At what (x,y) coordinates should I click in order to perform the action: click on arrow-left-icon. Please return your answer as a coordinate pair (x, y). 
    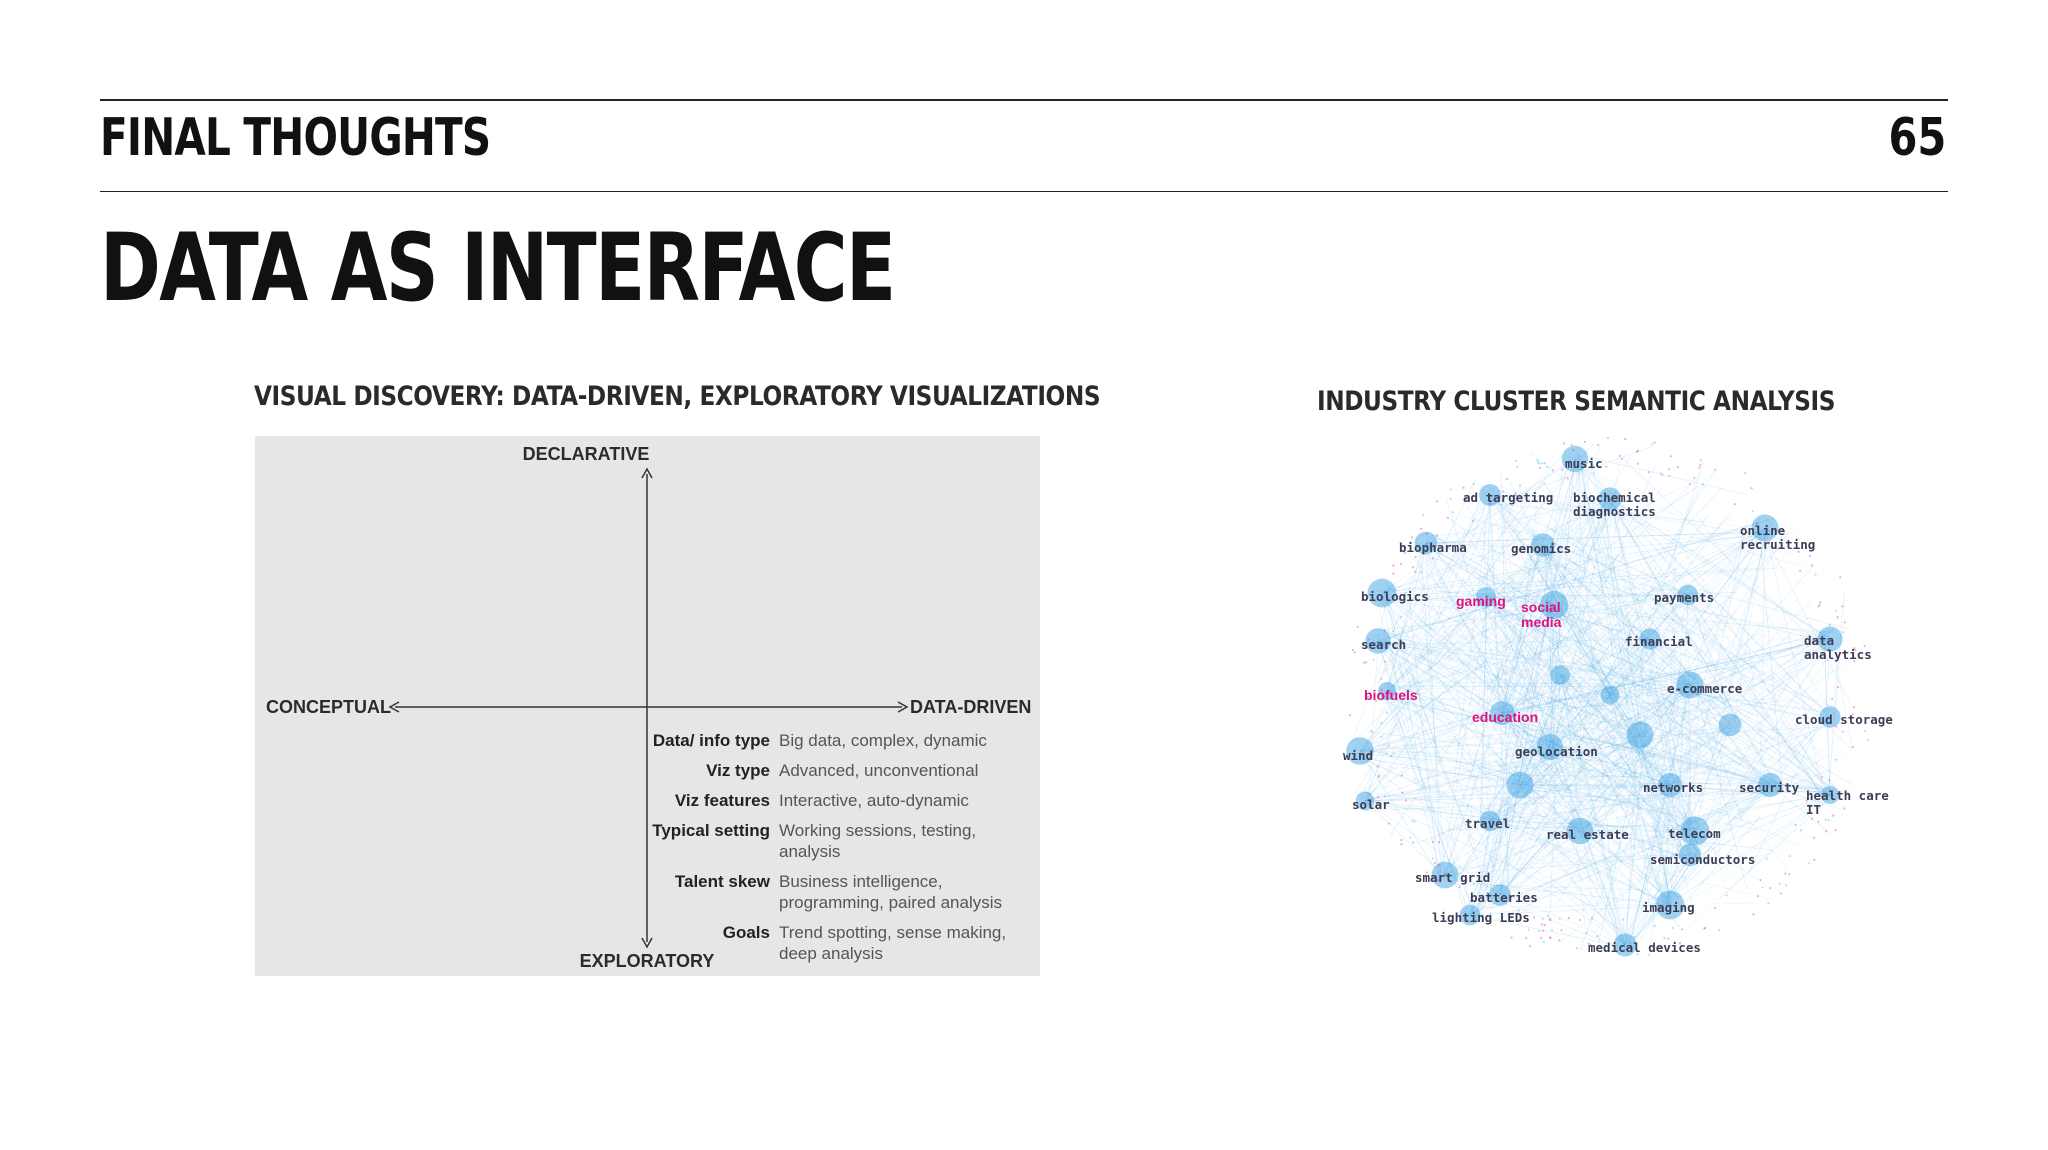
    Looking at the image, I should click on (394, 707).